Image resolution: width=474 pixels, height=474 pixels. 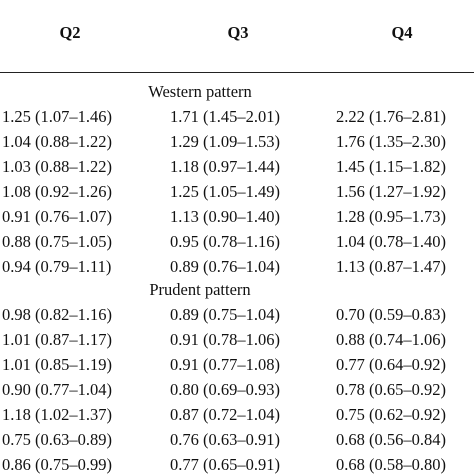 I want to click on table-cell: 0.75 (0.63–0.89), so click(x=57, y=439).